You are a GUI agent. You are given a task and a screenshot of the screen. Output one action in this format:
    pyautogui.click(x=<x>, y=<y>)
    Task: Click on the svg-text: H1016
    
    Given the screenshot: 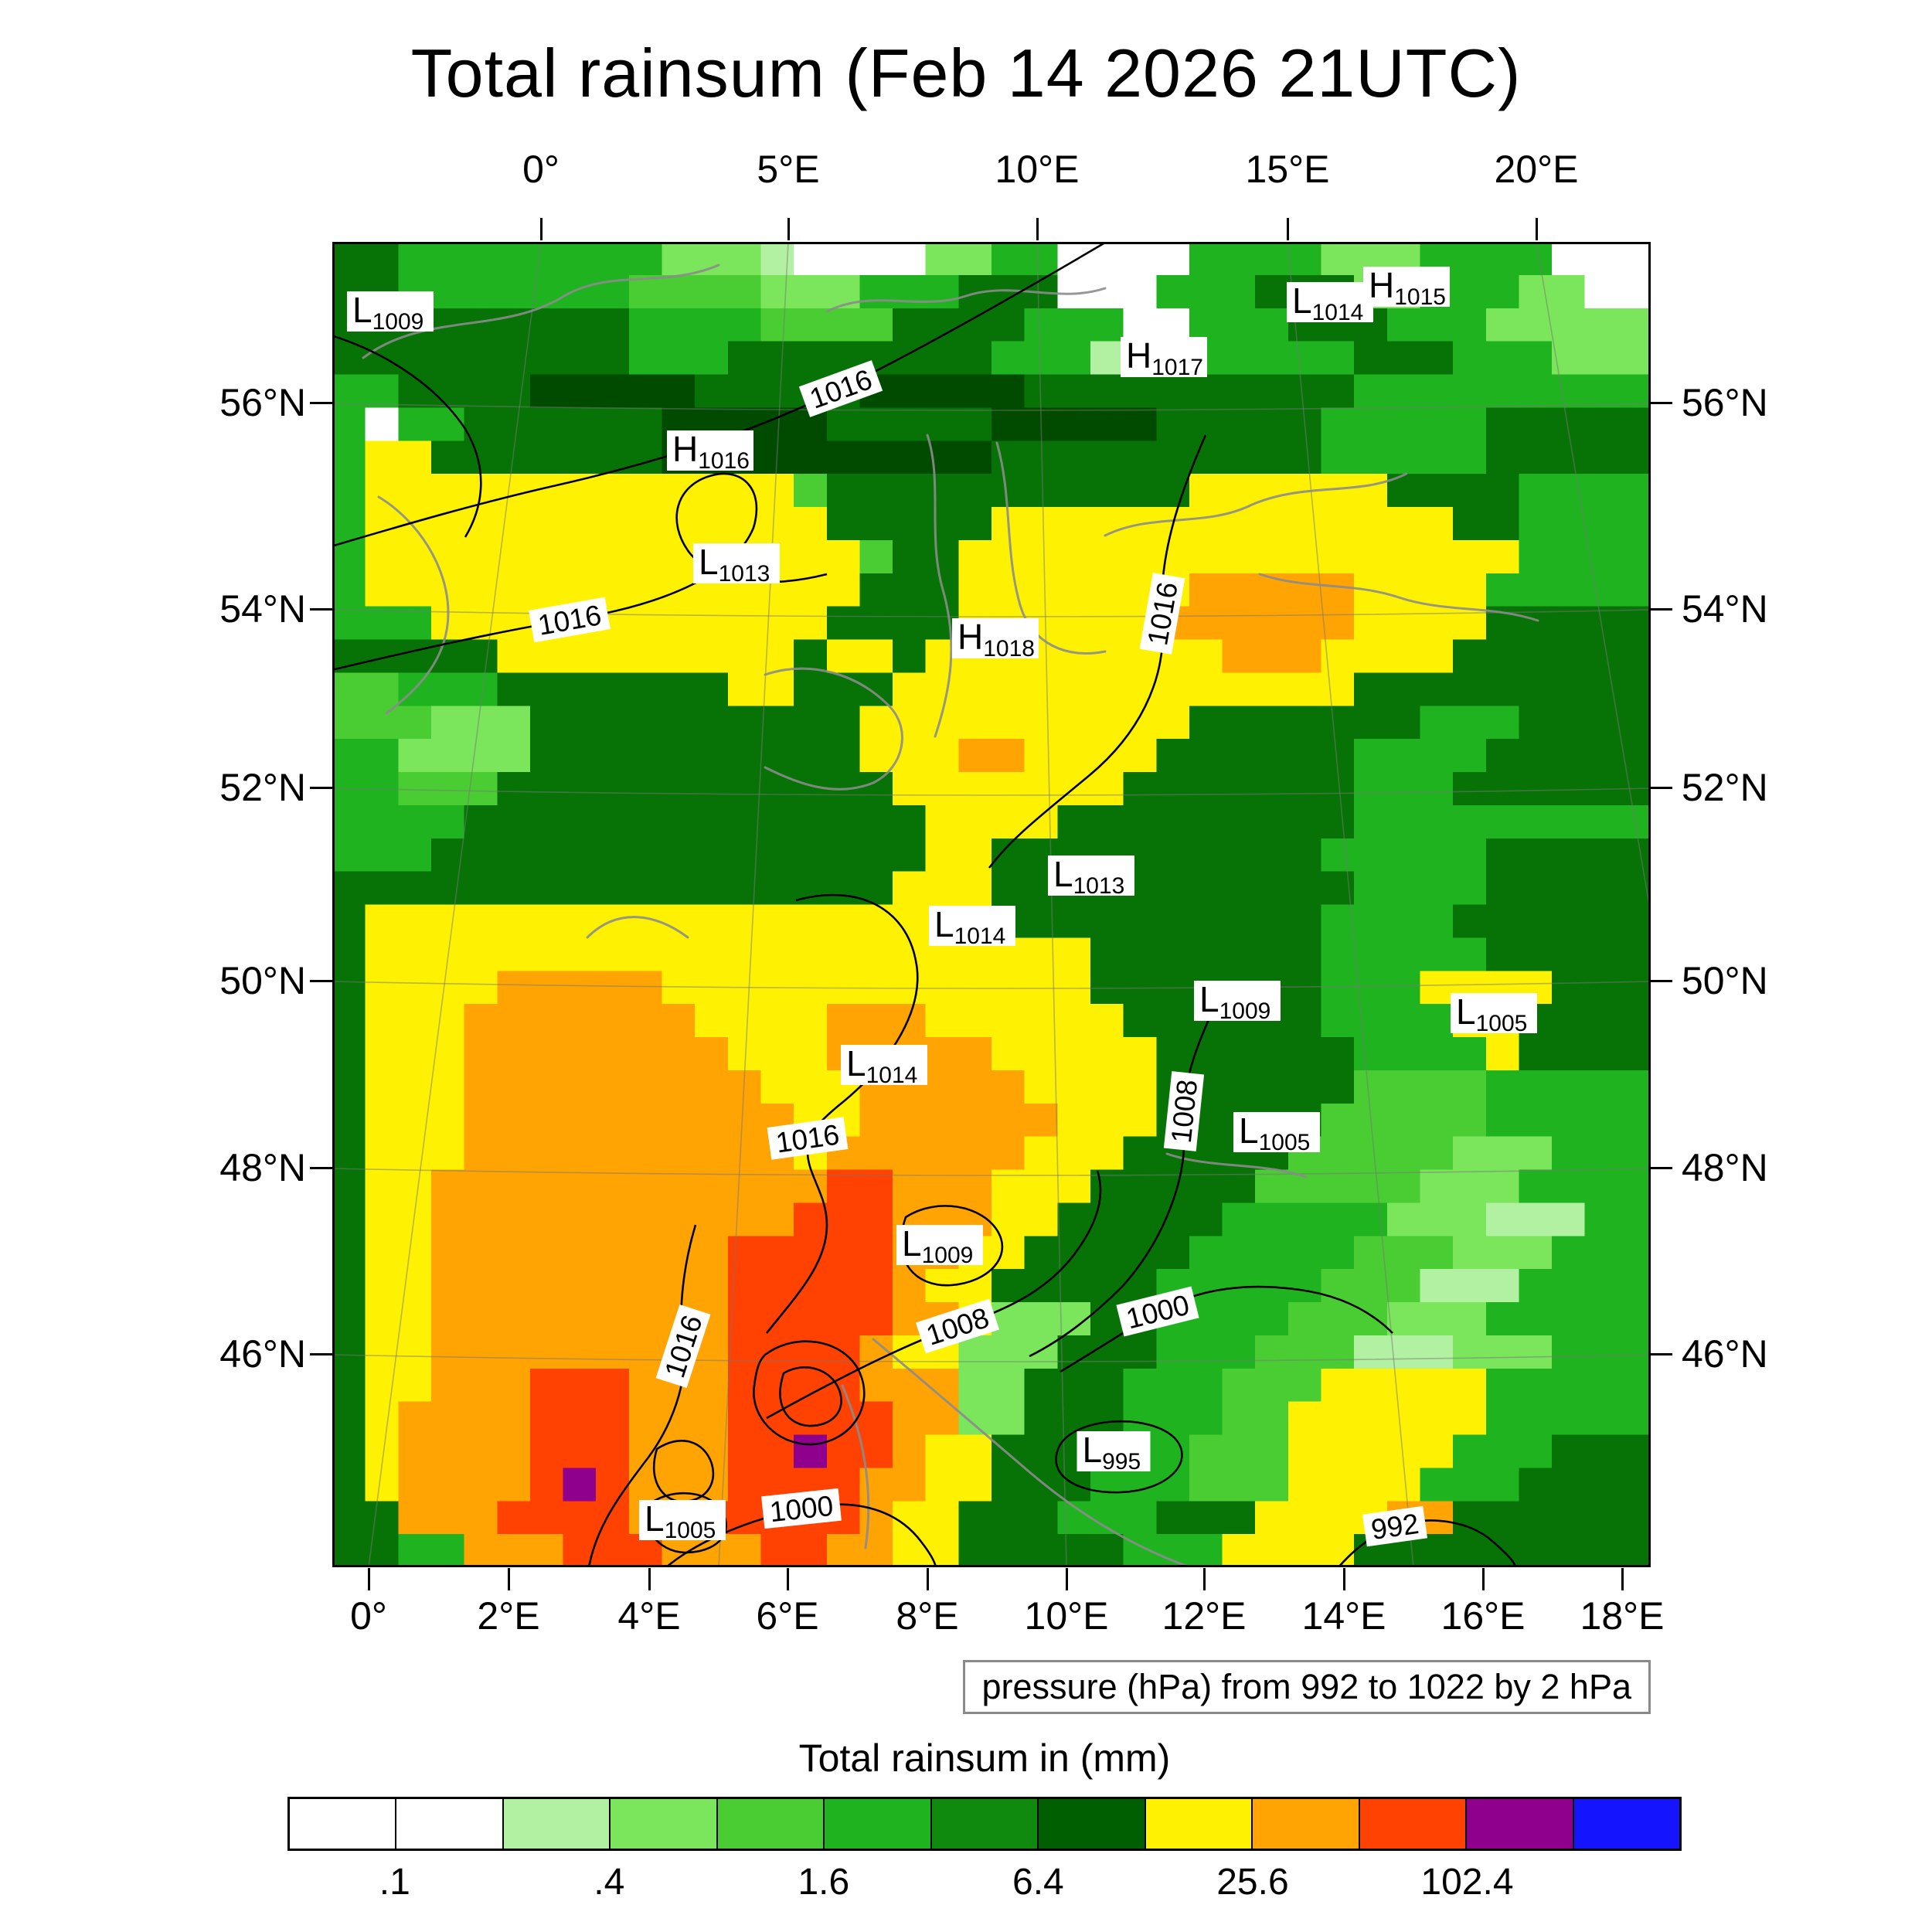 What is the action you would take?
    pyautogui.click(x=711, y=452)
    